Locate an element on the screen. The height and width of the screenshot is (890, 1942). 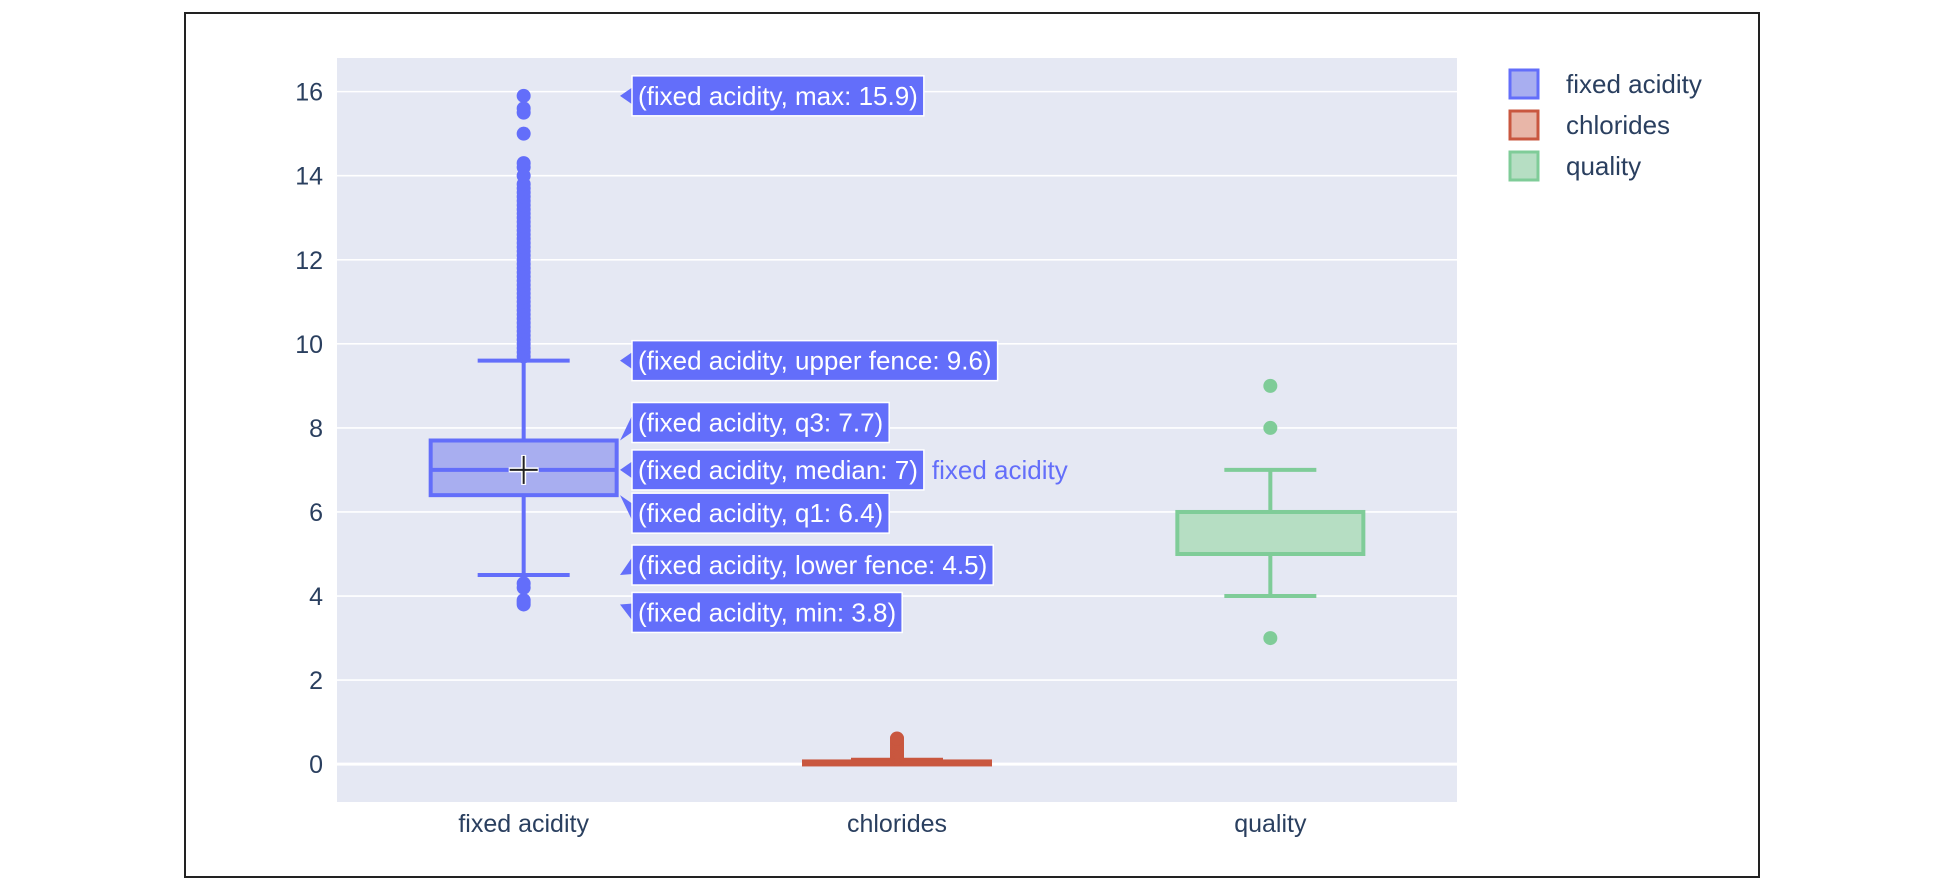
hover-label-text: (fixed acidity, max: 15.9) is located at coordinates (778, 96).